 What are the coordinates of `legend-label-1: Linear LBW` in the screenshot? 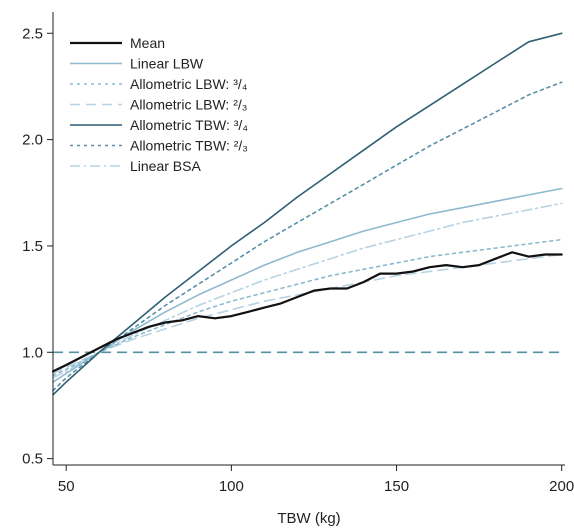 It's located at (167, 64).